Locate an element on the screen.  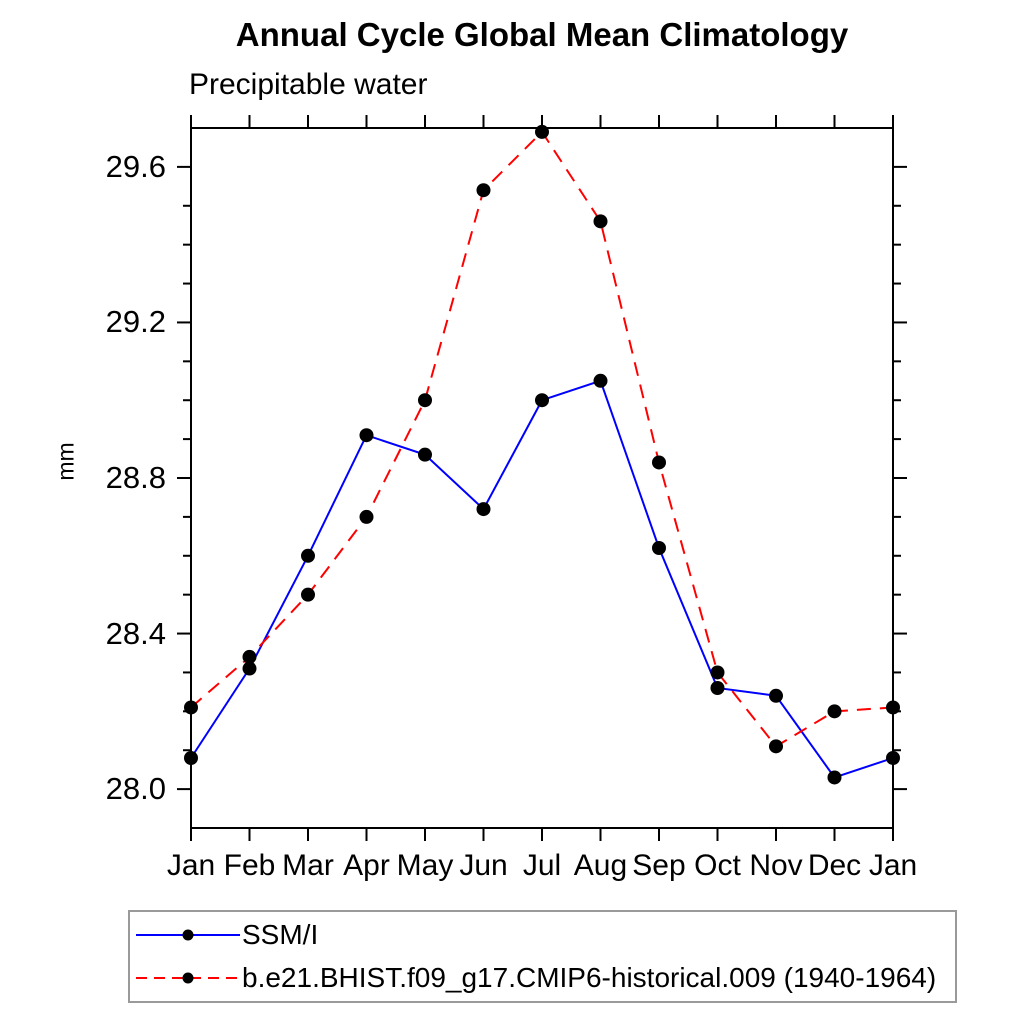
x-tick-label: Aug is located at coordinates (600, 865).